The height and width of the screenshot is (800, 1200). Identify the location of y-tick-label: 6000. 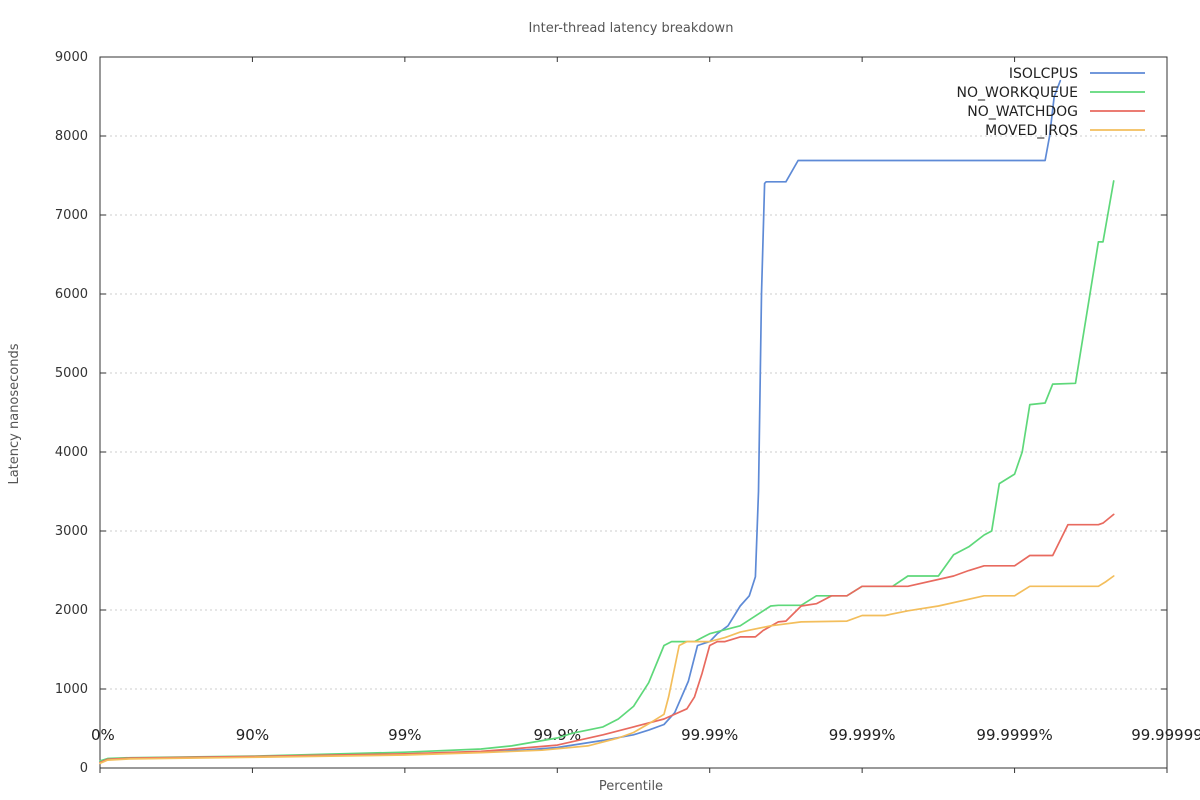
(71, 294).